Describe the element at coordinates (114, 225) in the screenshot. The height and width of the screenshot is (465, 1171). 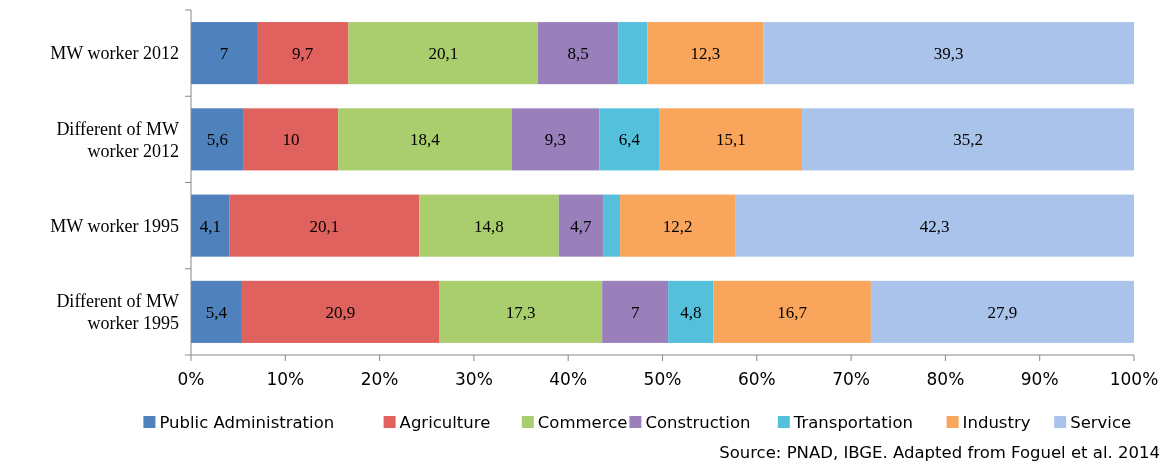
I see `y-tick-label: MW worker 1995` at that location.